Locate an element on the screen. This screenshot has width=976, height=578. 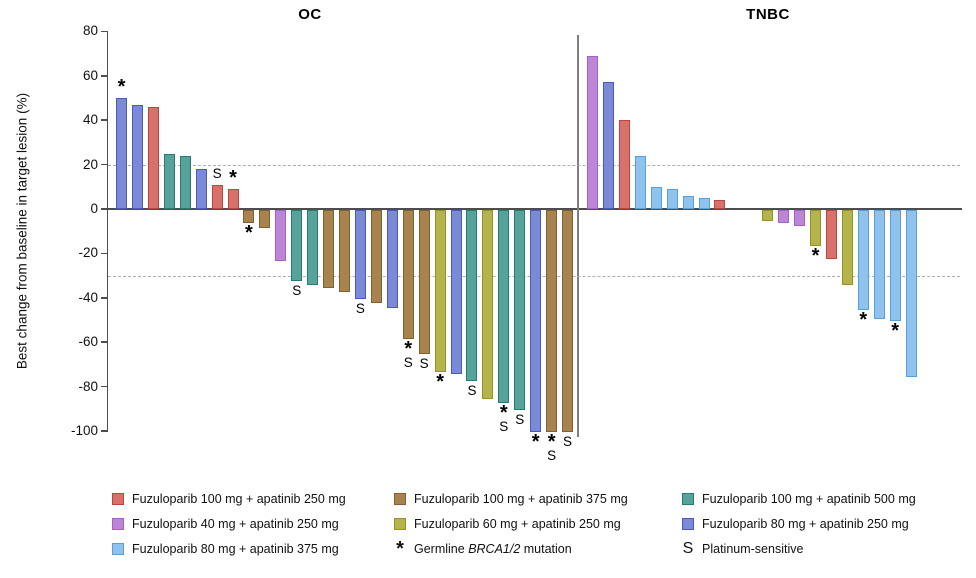
zero-baseline is located at coordinates (534, 209).